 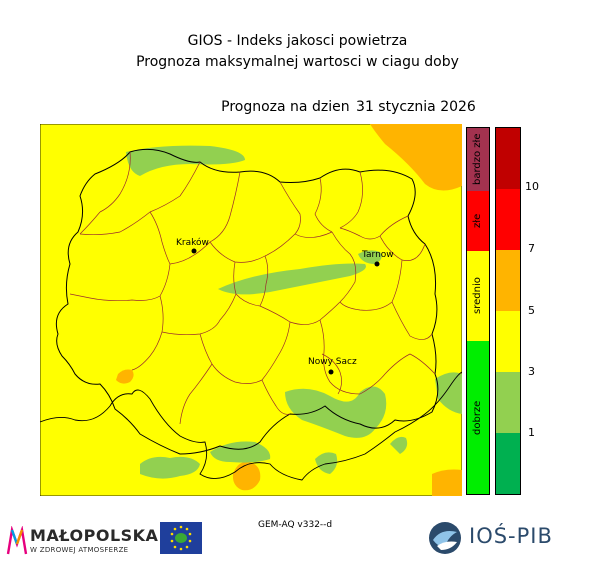 I want to click on green-zone-southeast-small, so click(x=399, y=445).